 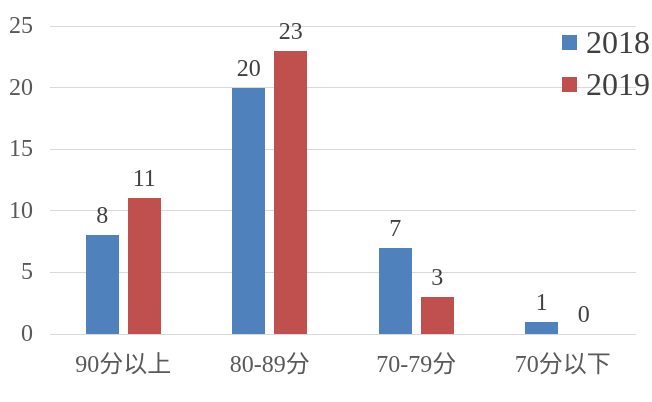 I want to click on y-axis-tick-label: 20, so click(x=21, y=87).